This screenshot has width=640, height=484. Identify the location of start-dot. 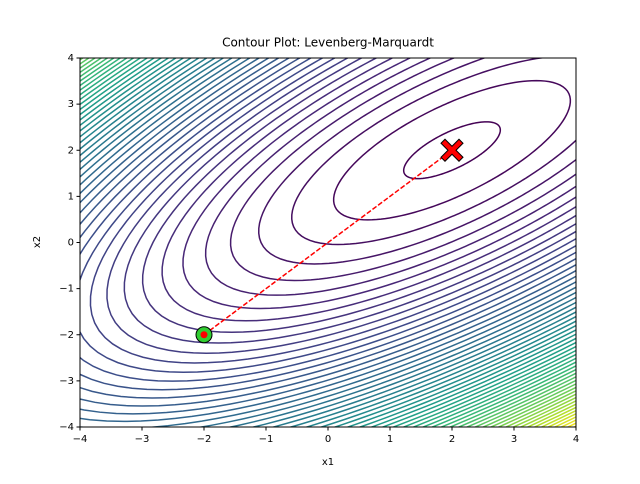
(204, 335).